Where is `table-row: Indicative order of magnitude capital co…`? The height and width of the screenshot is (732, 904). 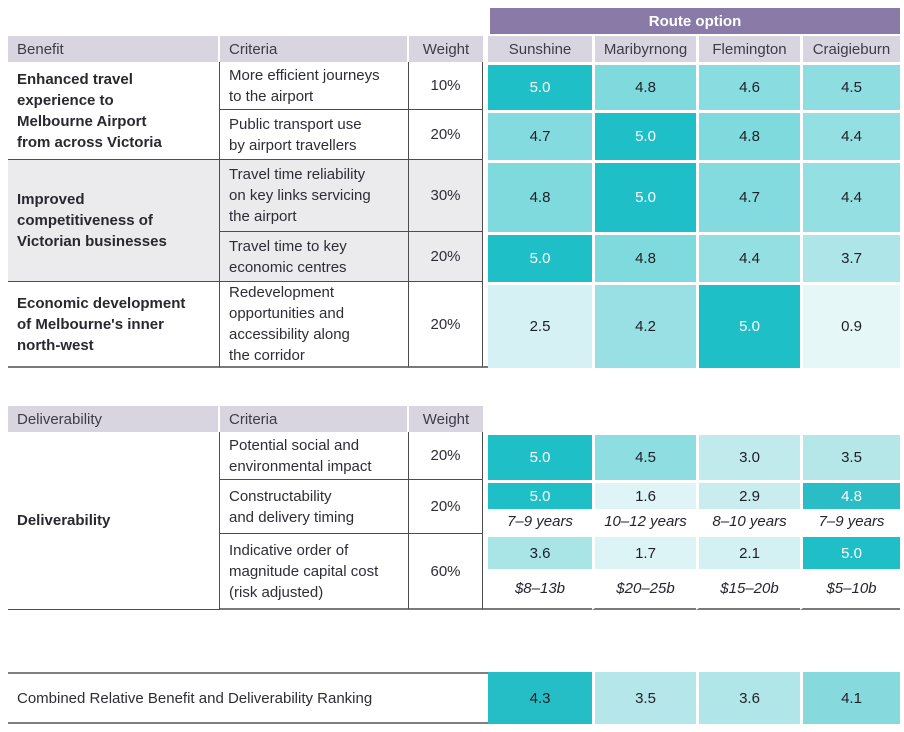 table-row: Indicative order of magnitude capital co… is located at coordinates (454, 572).